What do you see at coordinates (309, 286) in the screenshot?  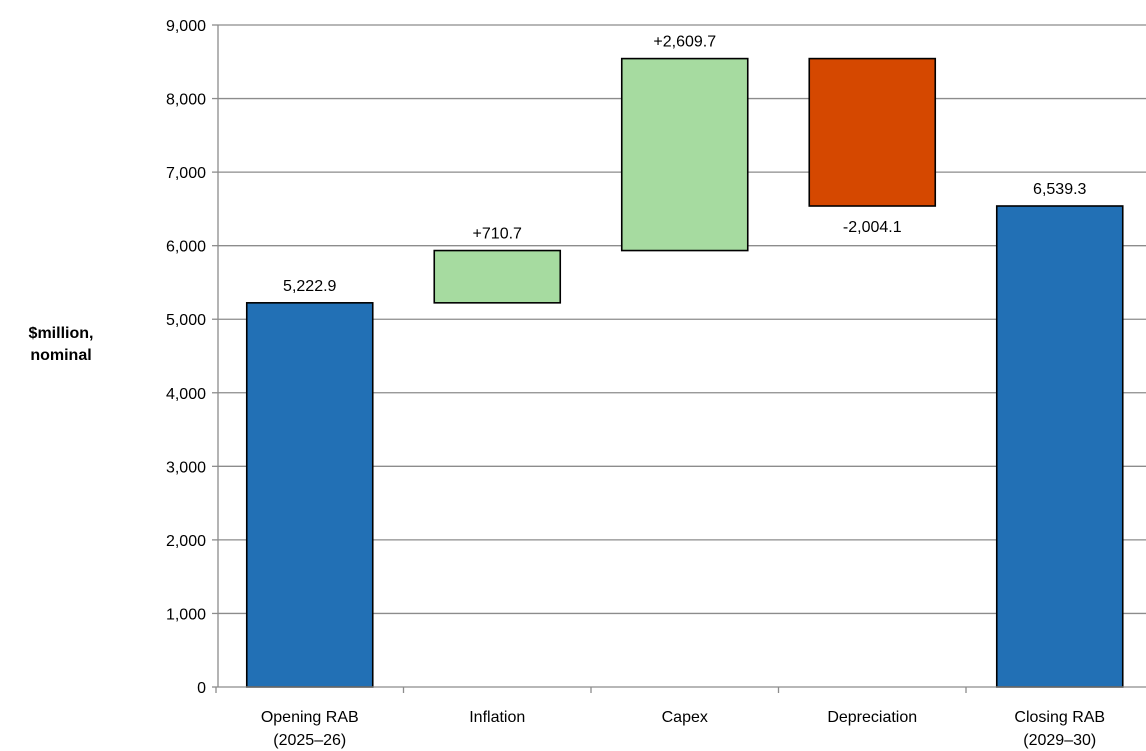 I see `data-label: 5,222.9` at bounding box center [309, 286].